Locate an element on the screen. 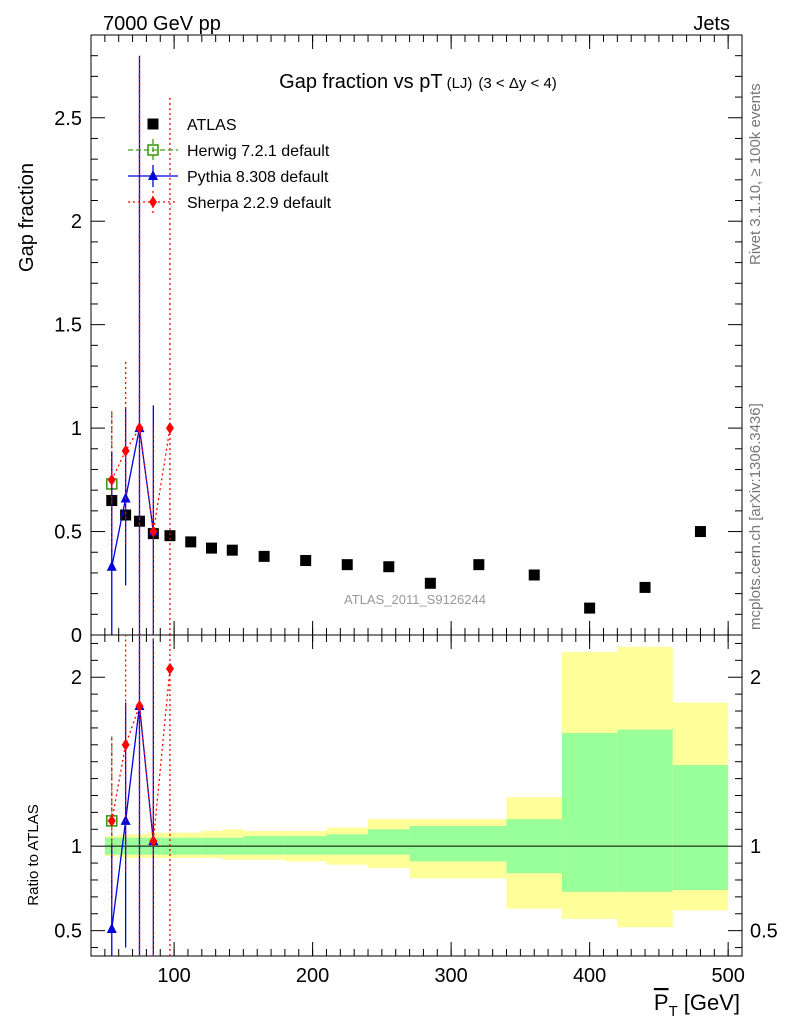  ratio-series-pythia is located at coordinates (132, 795).